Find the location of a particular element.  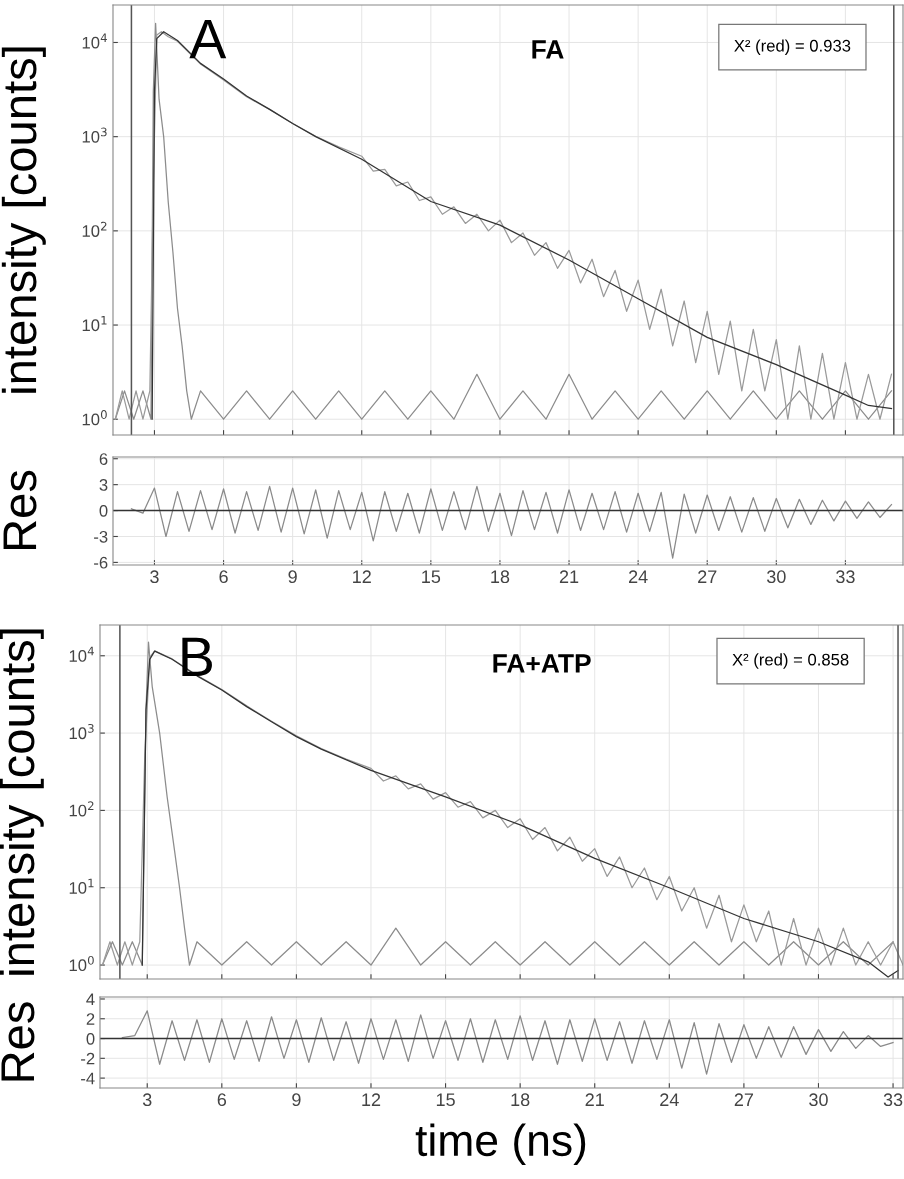

y-tick-label: 2 is located at coordinates (90, 1019).